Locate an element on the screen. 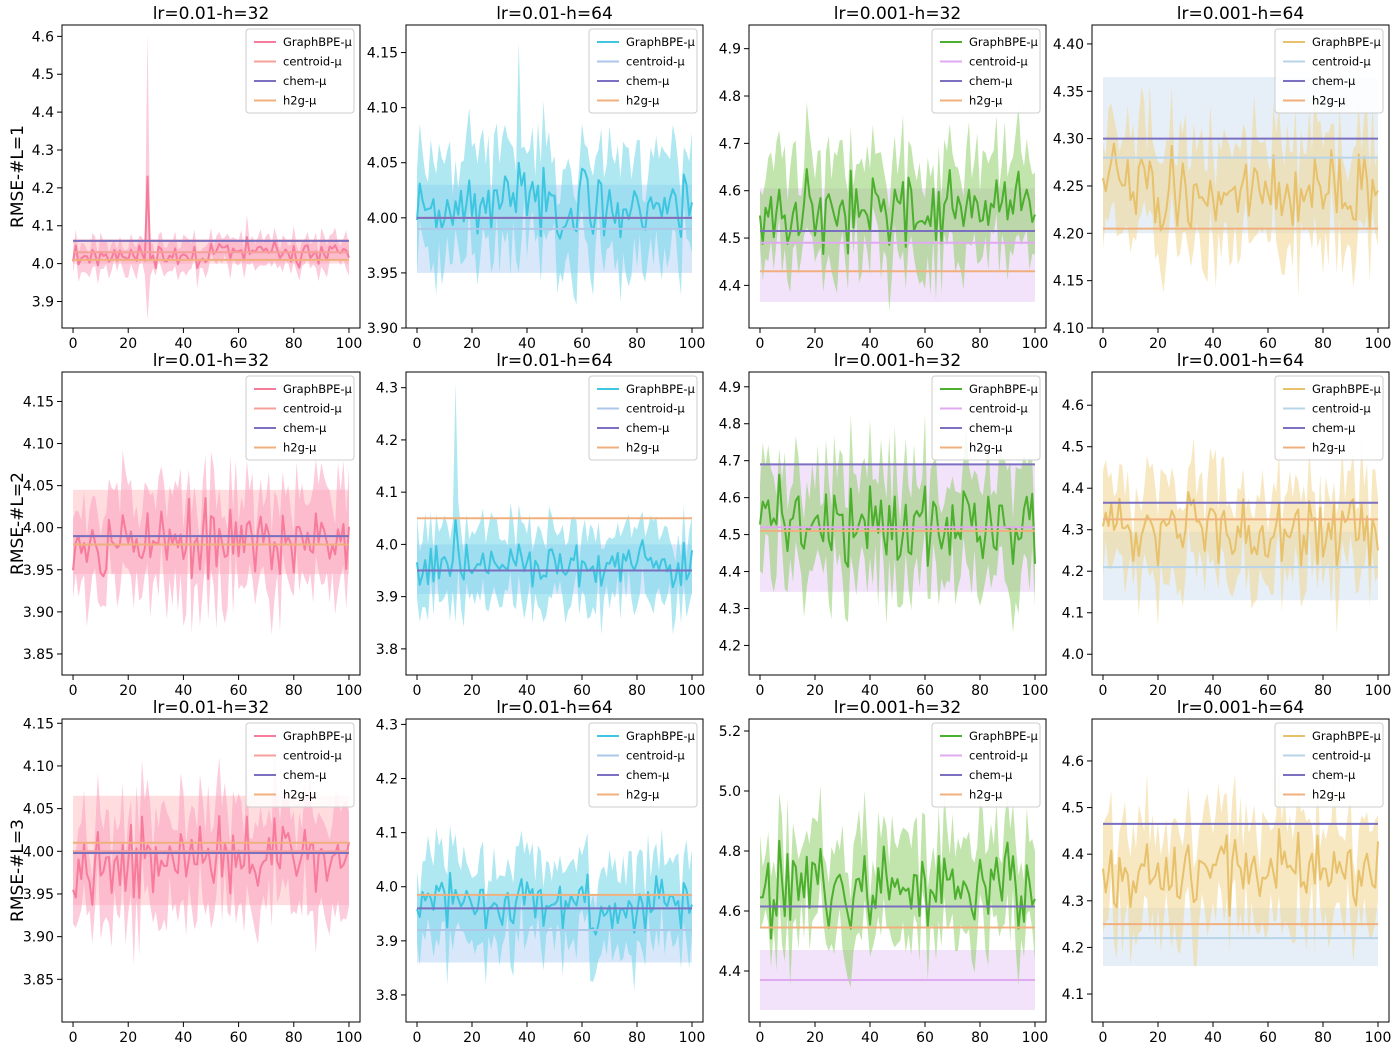 The height and width of the screenshot is (1050, 1400). panel-title: lr=0.01-h=32 is located at coordinates (211, 708).